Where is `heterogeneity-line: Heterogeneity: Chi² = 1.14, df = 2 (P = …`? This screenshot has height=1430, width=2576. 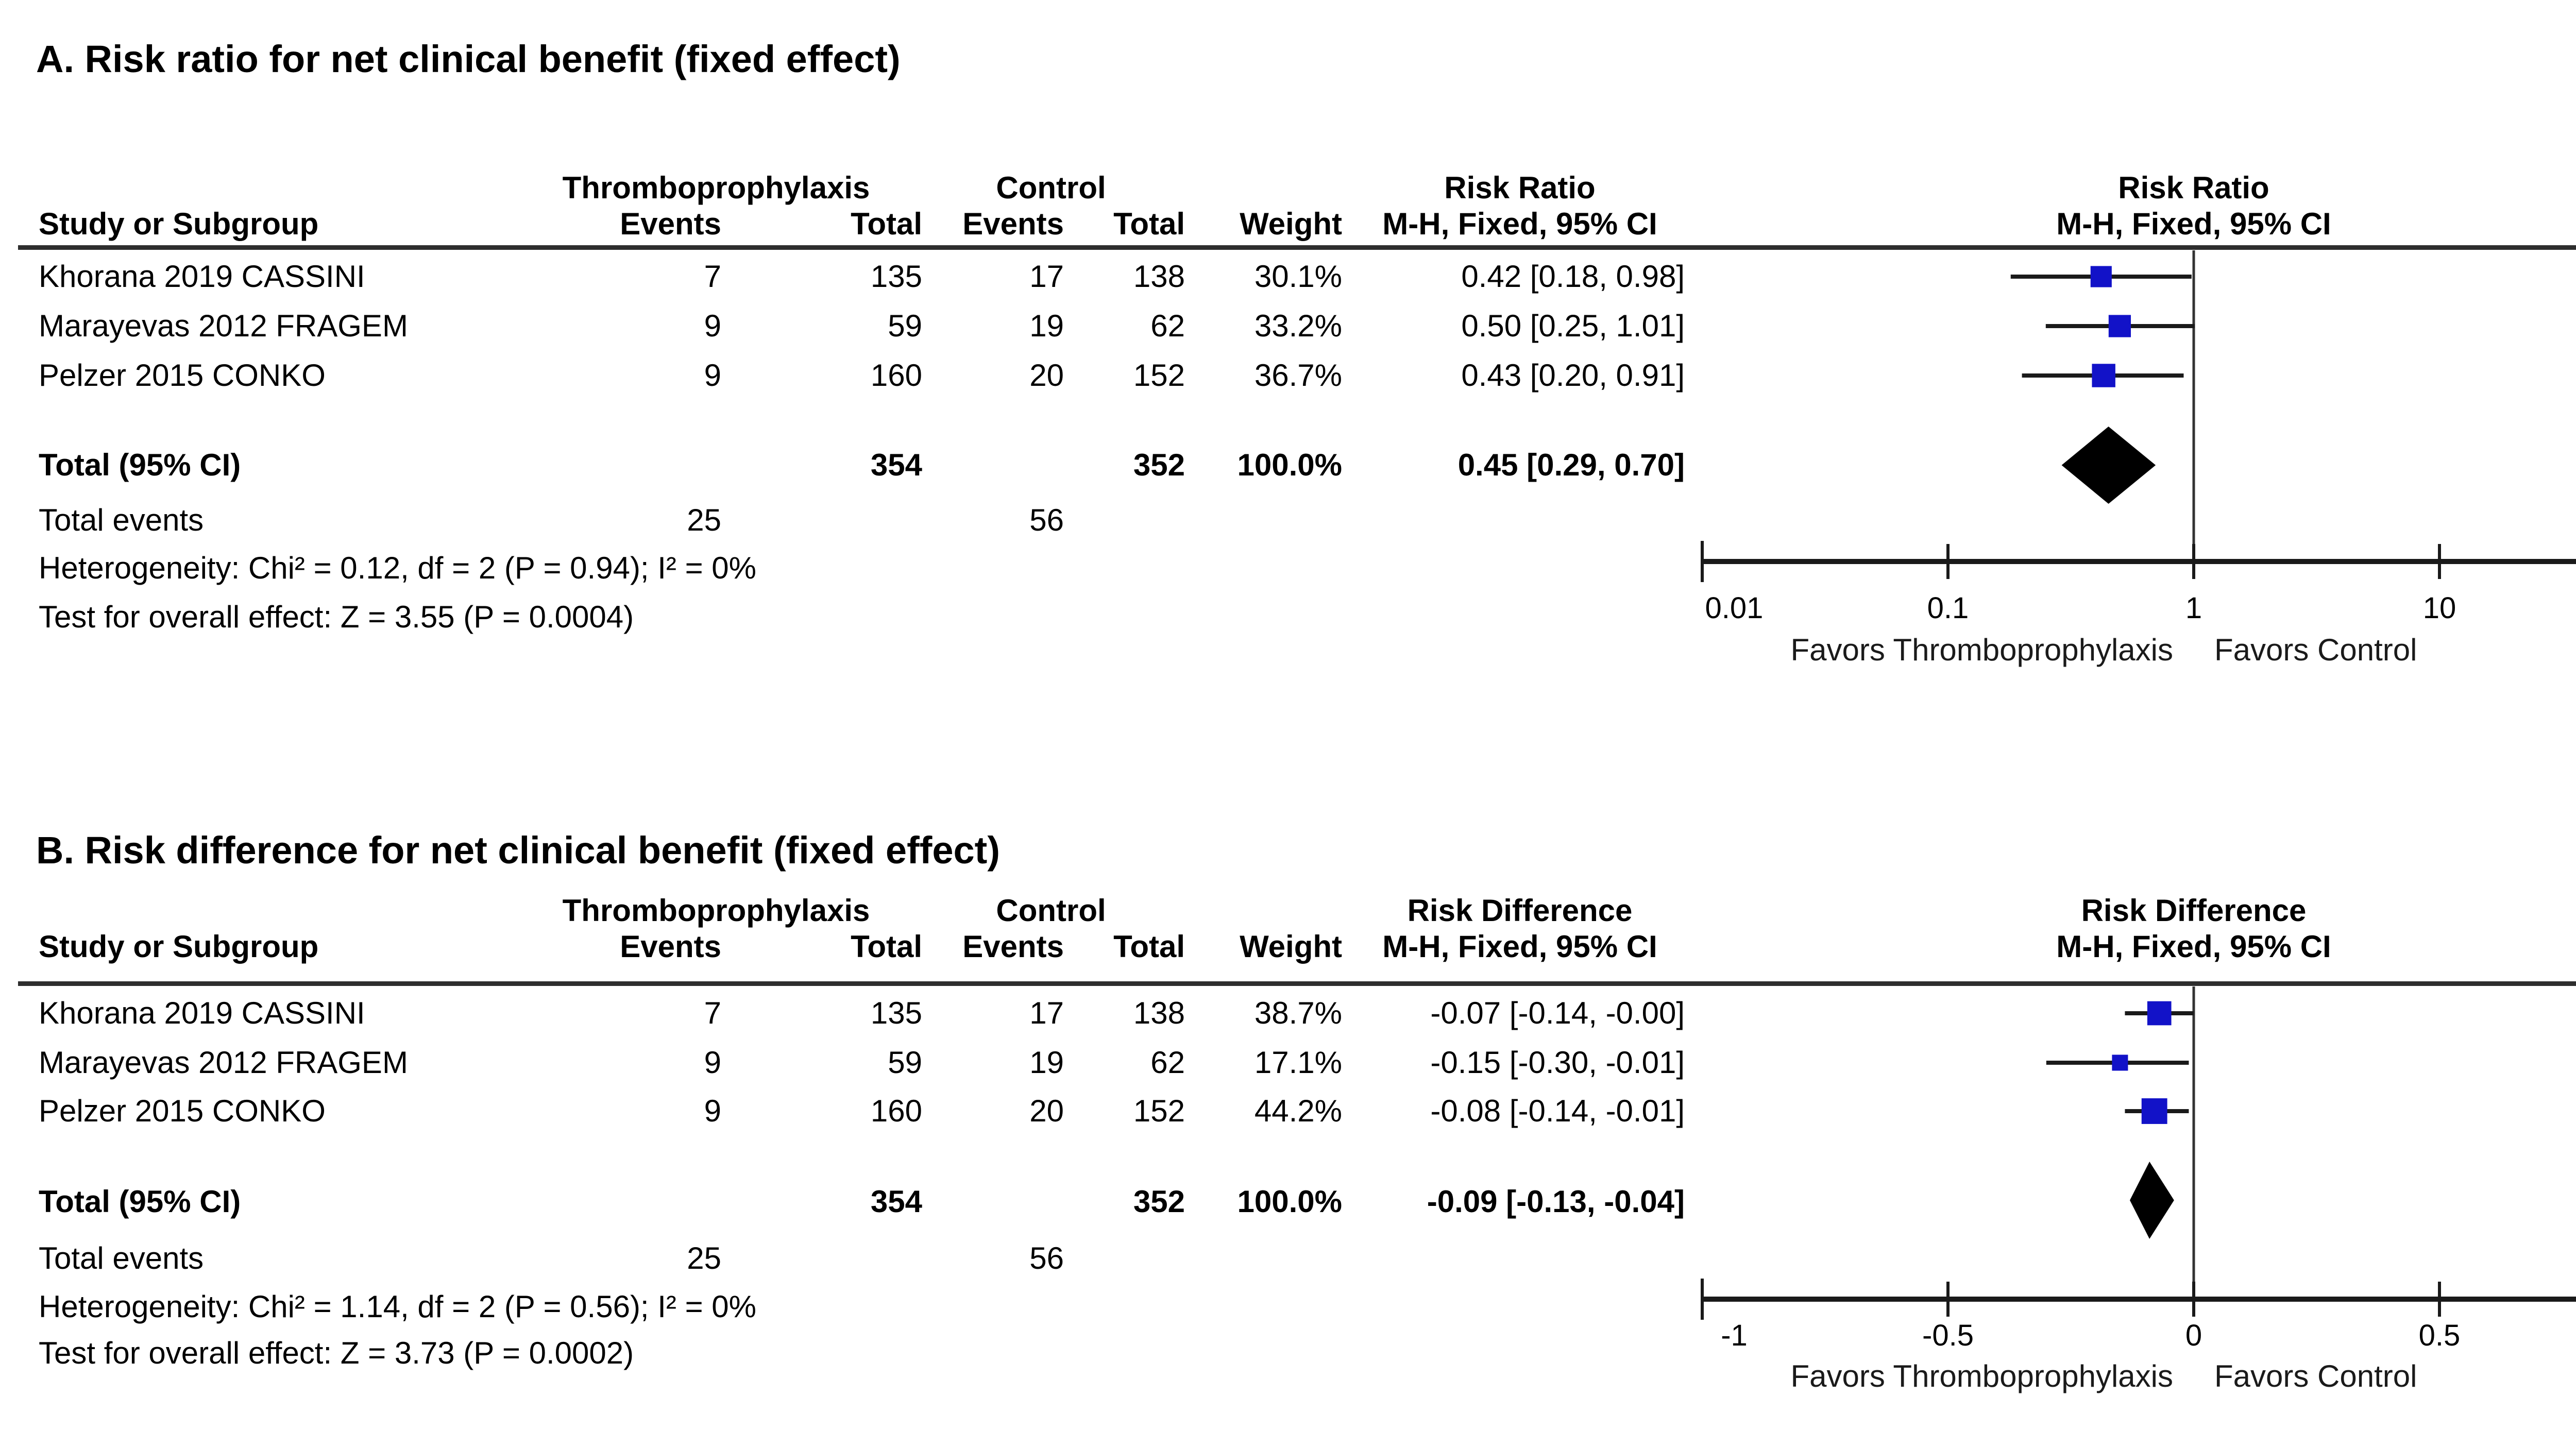
heterogeneity-line: Heterogeneity: Chi² = 1.14, df = 2 (P = … is located at coordinates (398, 1306).